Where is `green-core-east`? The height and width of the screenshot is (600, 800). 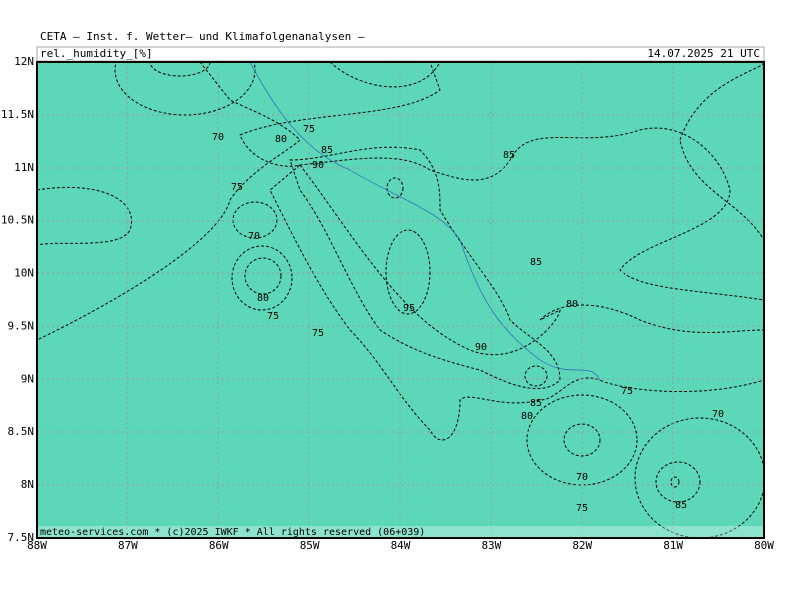 green-core-east is located at coordinates (678, 482).